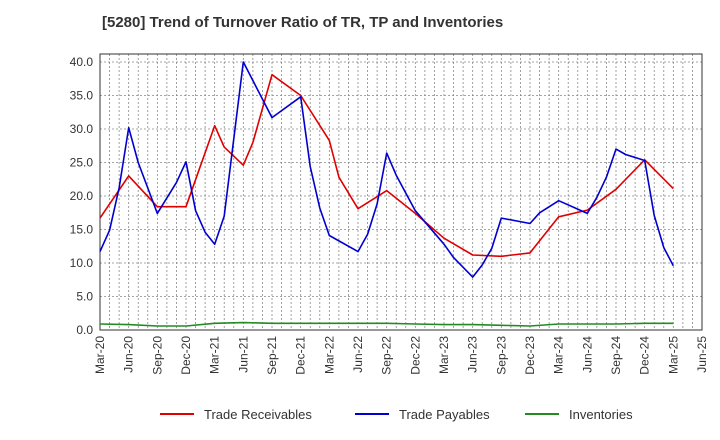 This screenshot has height=440, width=720. Describe the element at coordinates (702, 354) in the screenshot. I see `x-tick-label: Jun-25` at that location.